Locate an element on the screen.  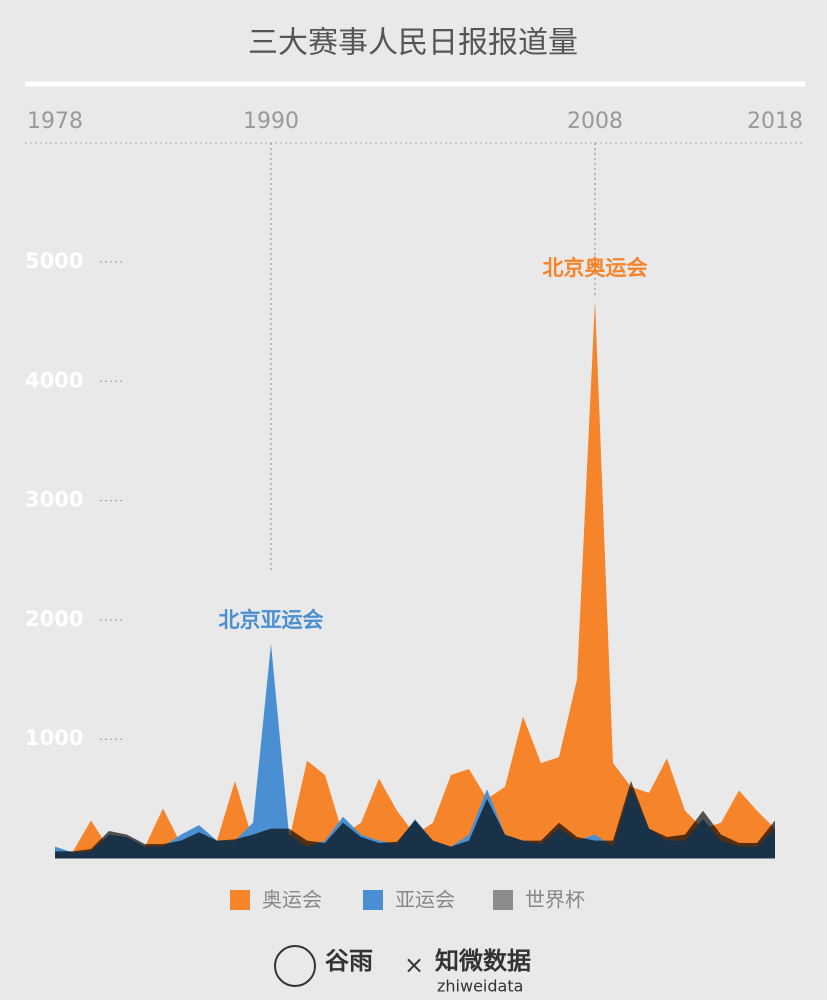
legend-label: 世界杯 is located at coordinates (555, 900).